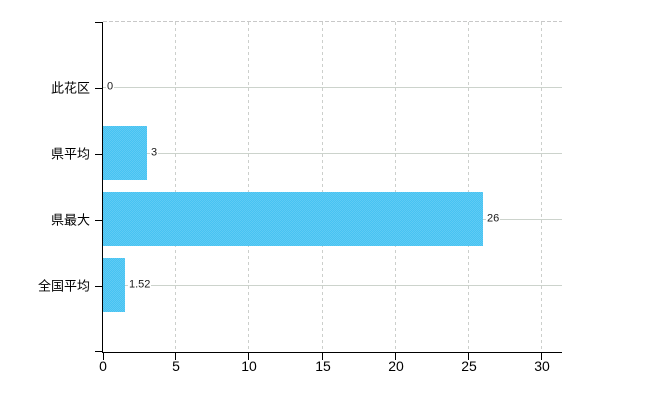  I want to click on x-tick-label: 20, so click(396, 366).